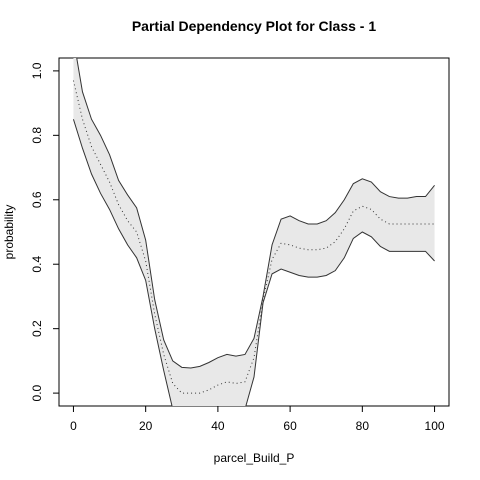  What do you see at coordinates (37, 199) in the screenshot?
I see `y-tick-label: 0.6` at bounding box center [37, 199].